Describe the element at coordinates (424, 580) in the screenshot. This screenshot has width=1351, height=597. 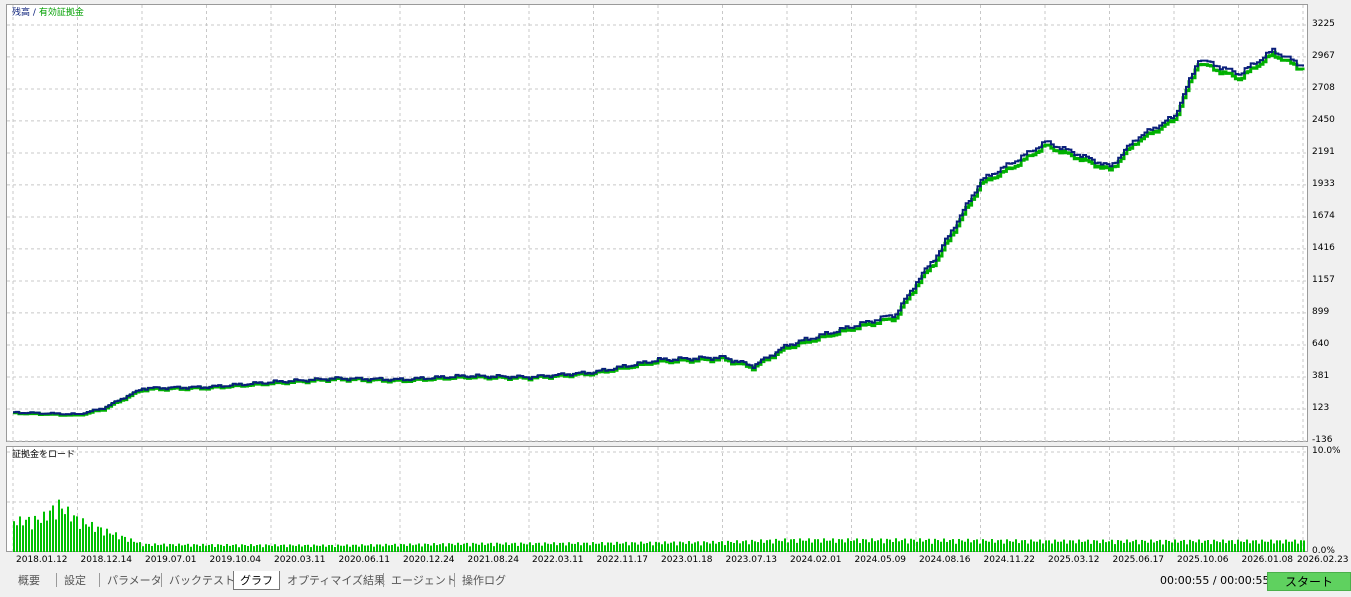
I see `tab-6: エージェント` at that location.